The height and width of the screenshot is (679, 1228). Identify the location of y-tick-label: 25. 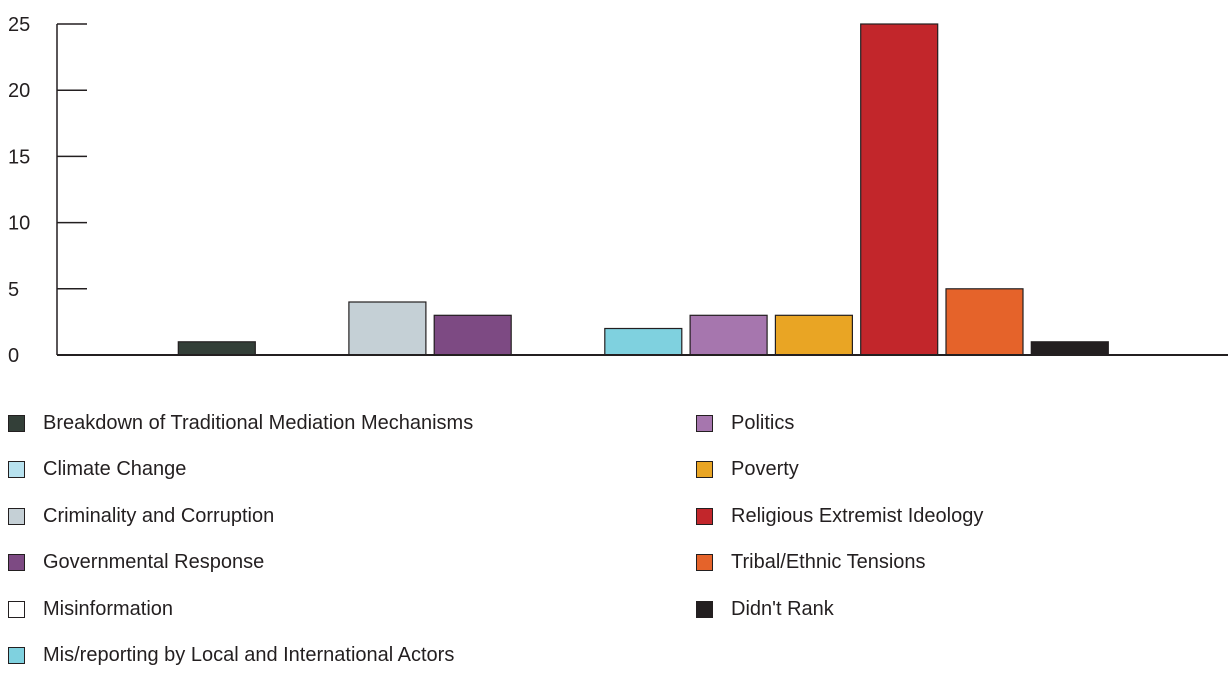
(19, 25).